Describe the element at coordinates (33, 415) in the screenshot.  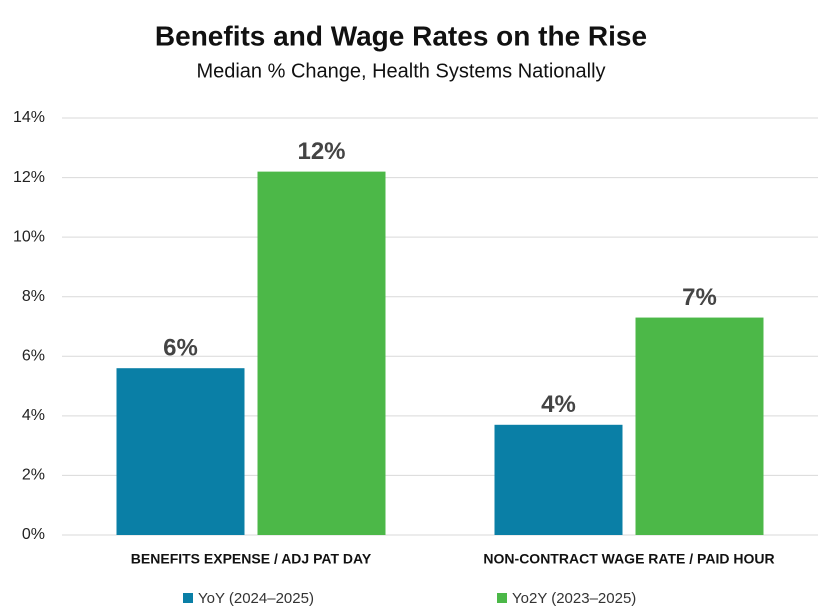
I see `y-tick-label: 4%` at that location.